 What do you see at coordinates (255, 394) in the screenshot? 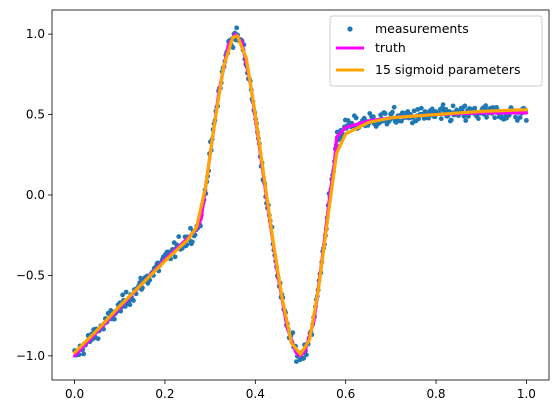
I see `x-tick-label: 0.4` at bounding box center [255, 394].